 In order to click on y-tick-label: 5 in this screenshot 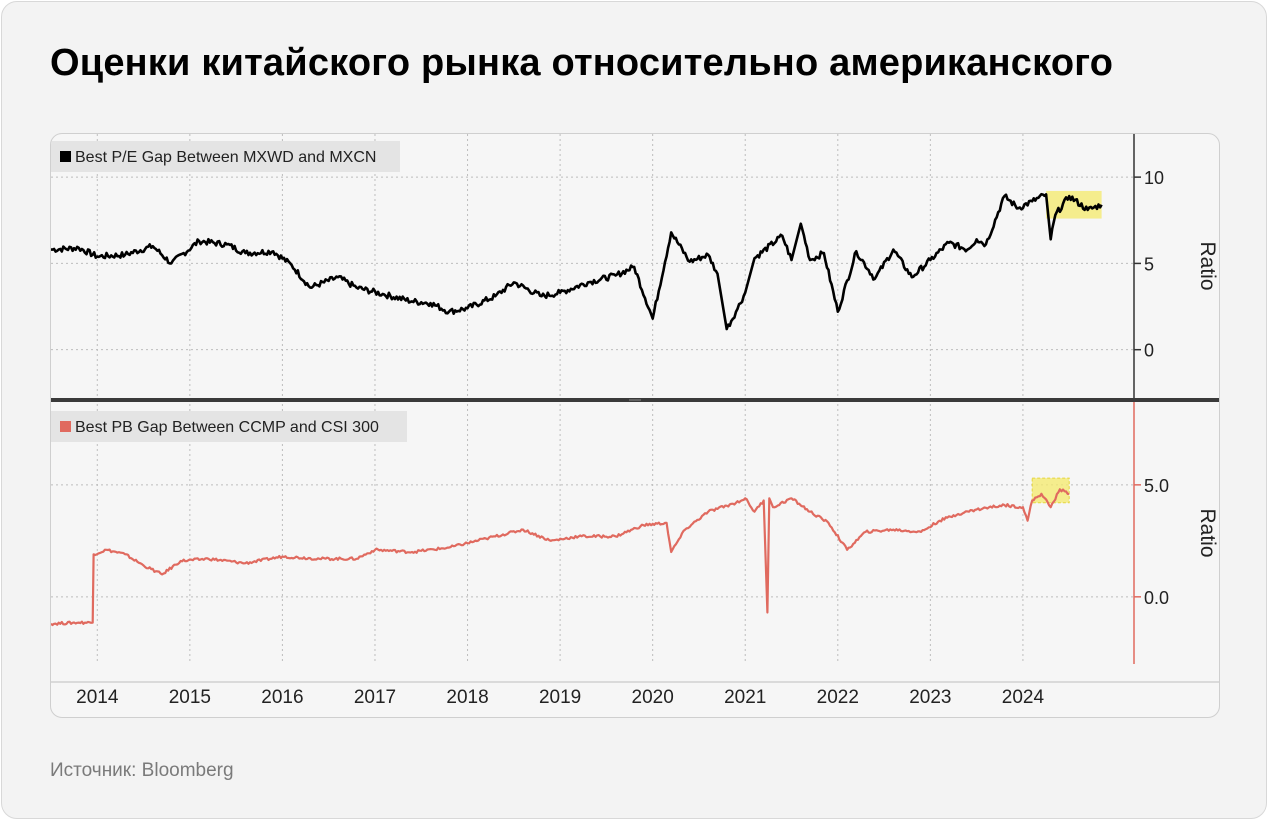, I will do `click(1149, 264)`.